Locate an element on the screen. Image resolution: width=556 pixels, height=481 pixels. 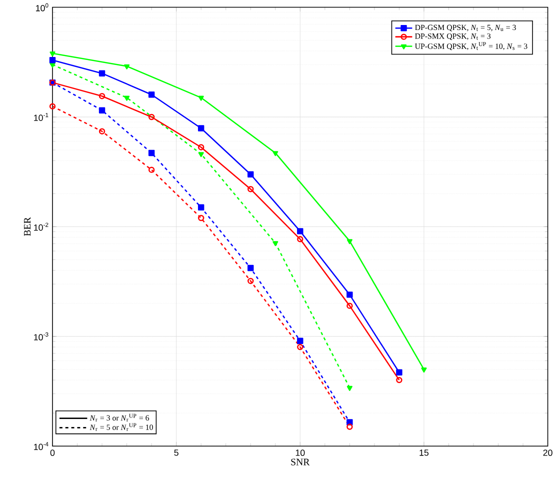
y-tick-label: 10$^{-3}$ is located at coordinates (41, 336).